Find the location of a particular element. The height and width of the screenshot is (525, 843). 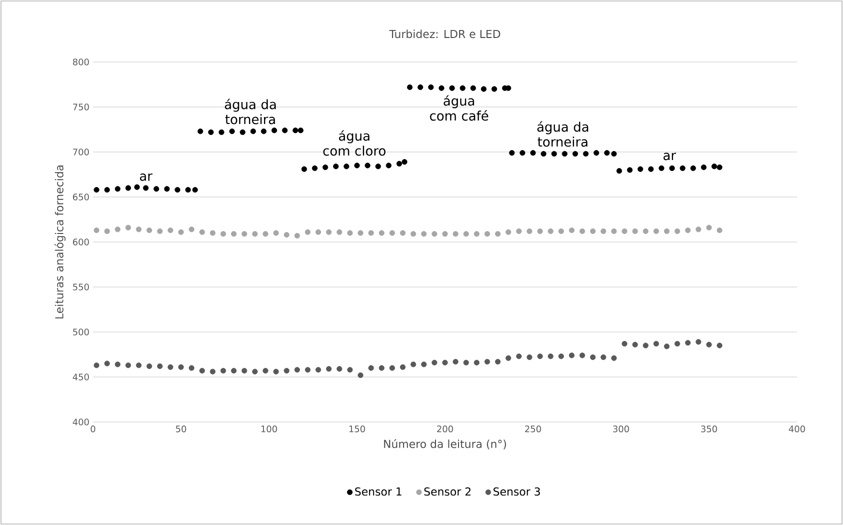

chart-title: Turbidez: LDR e LED is located at coordinates (444, 34).